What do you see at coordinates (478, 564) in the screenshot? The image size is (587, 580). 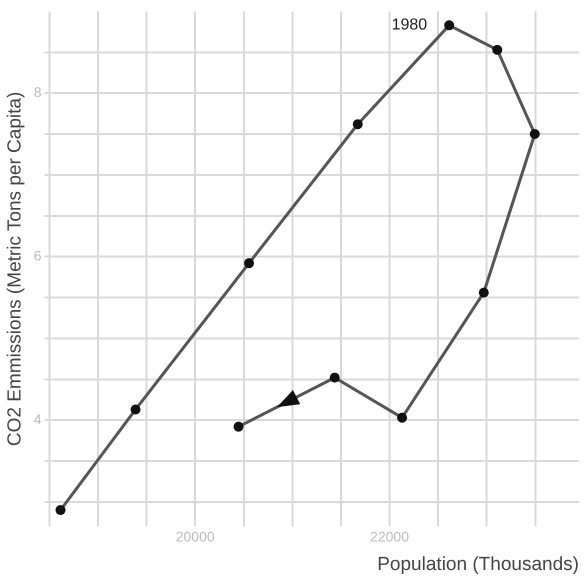 I see `x-axis-title: Population (Thousands)` at bounding box center [478, 564].